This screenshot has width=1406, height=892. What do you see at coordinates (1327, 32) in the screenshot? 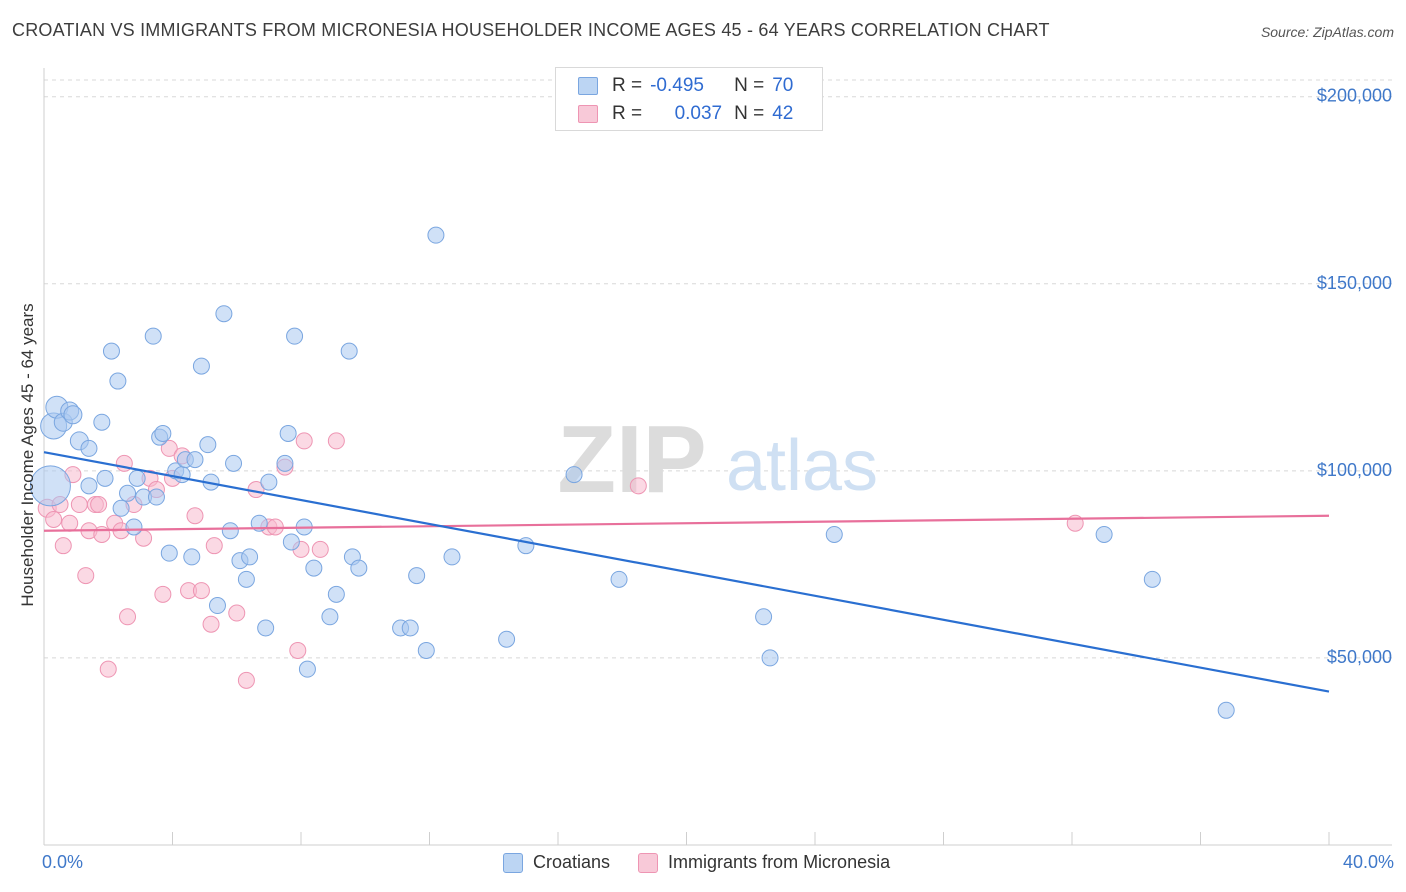
I see `source-label: Source: ZipAtlas.com` at bounding box center [1327, 32].